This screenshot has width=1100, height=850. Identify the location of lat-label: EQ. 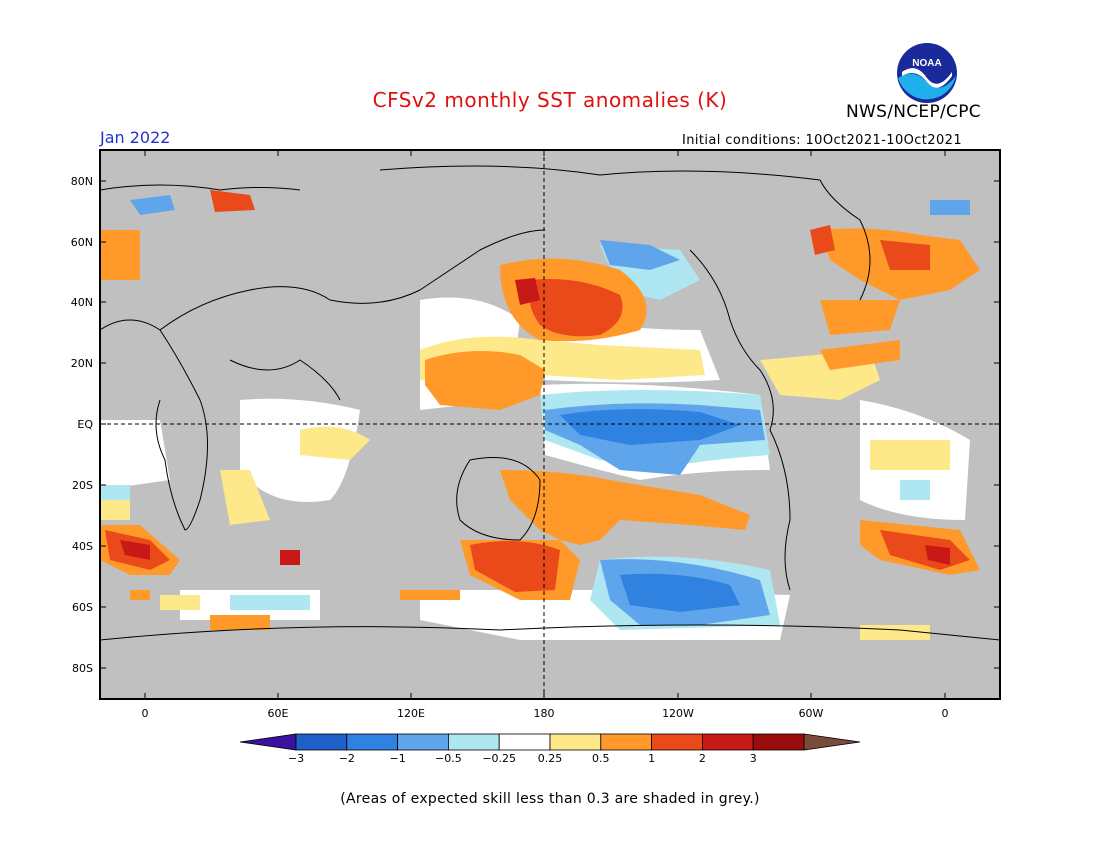
(85, 424).